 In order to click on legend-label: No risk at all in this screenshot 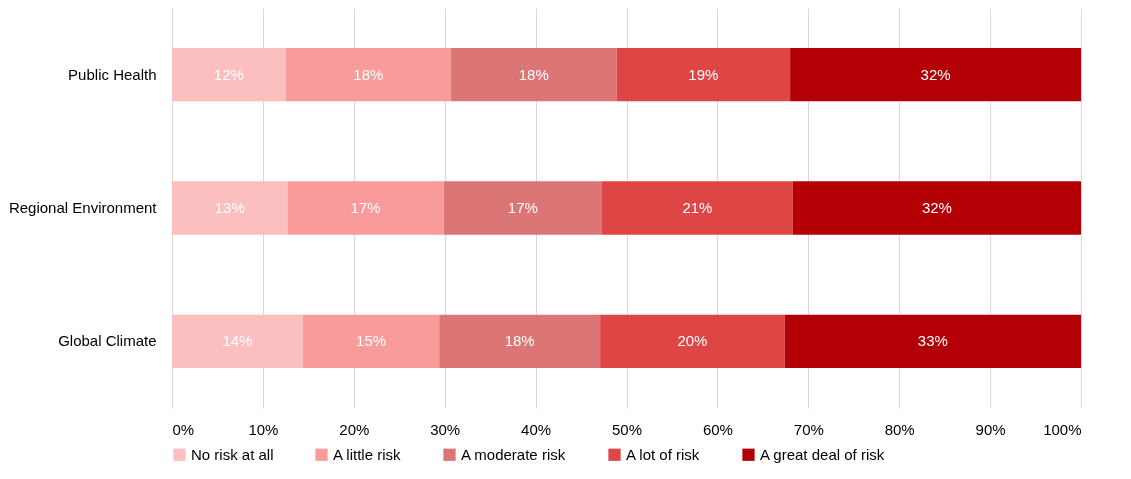, I will do `click(232, 454)`.